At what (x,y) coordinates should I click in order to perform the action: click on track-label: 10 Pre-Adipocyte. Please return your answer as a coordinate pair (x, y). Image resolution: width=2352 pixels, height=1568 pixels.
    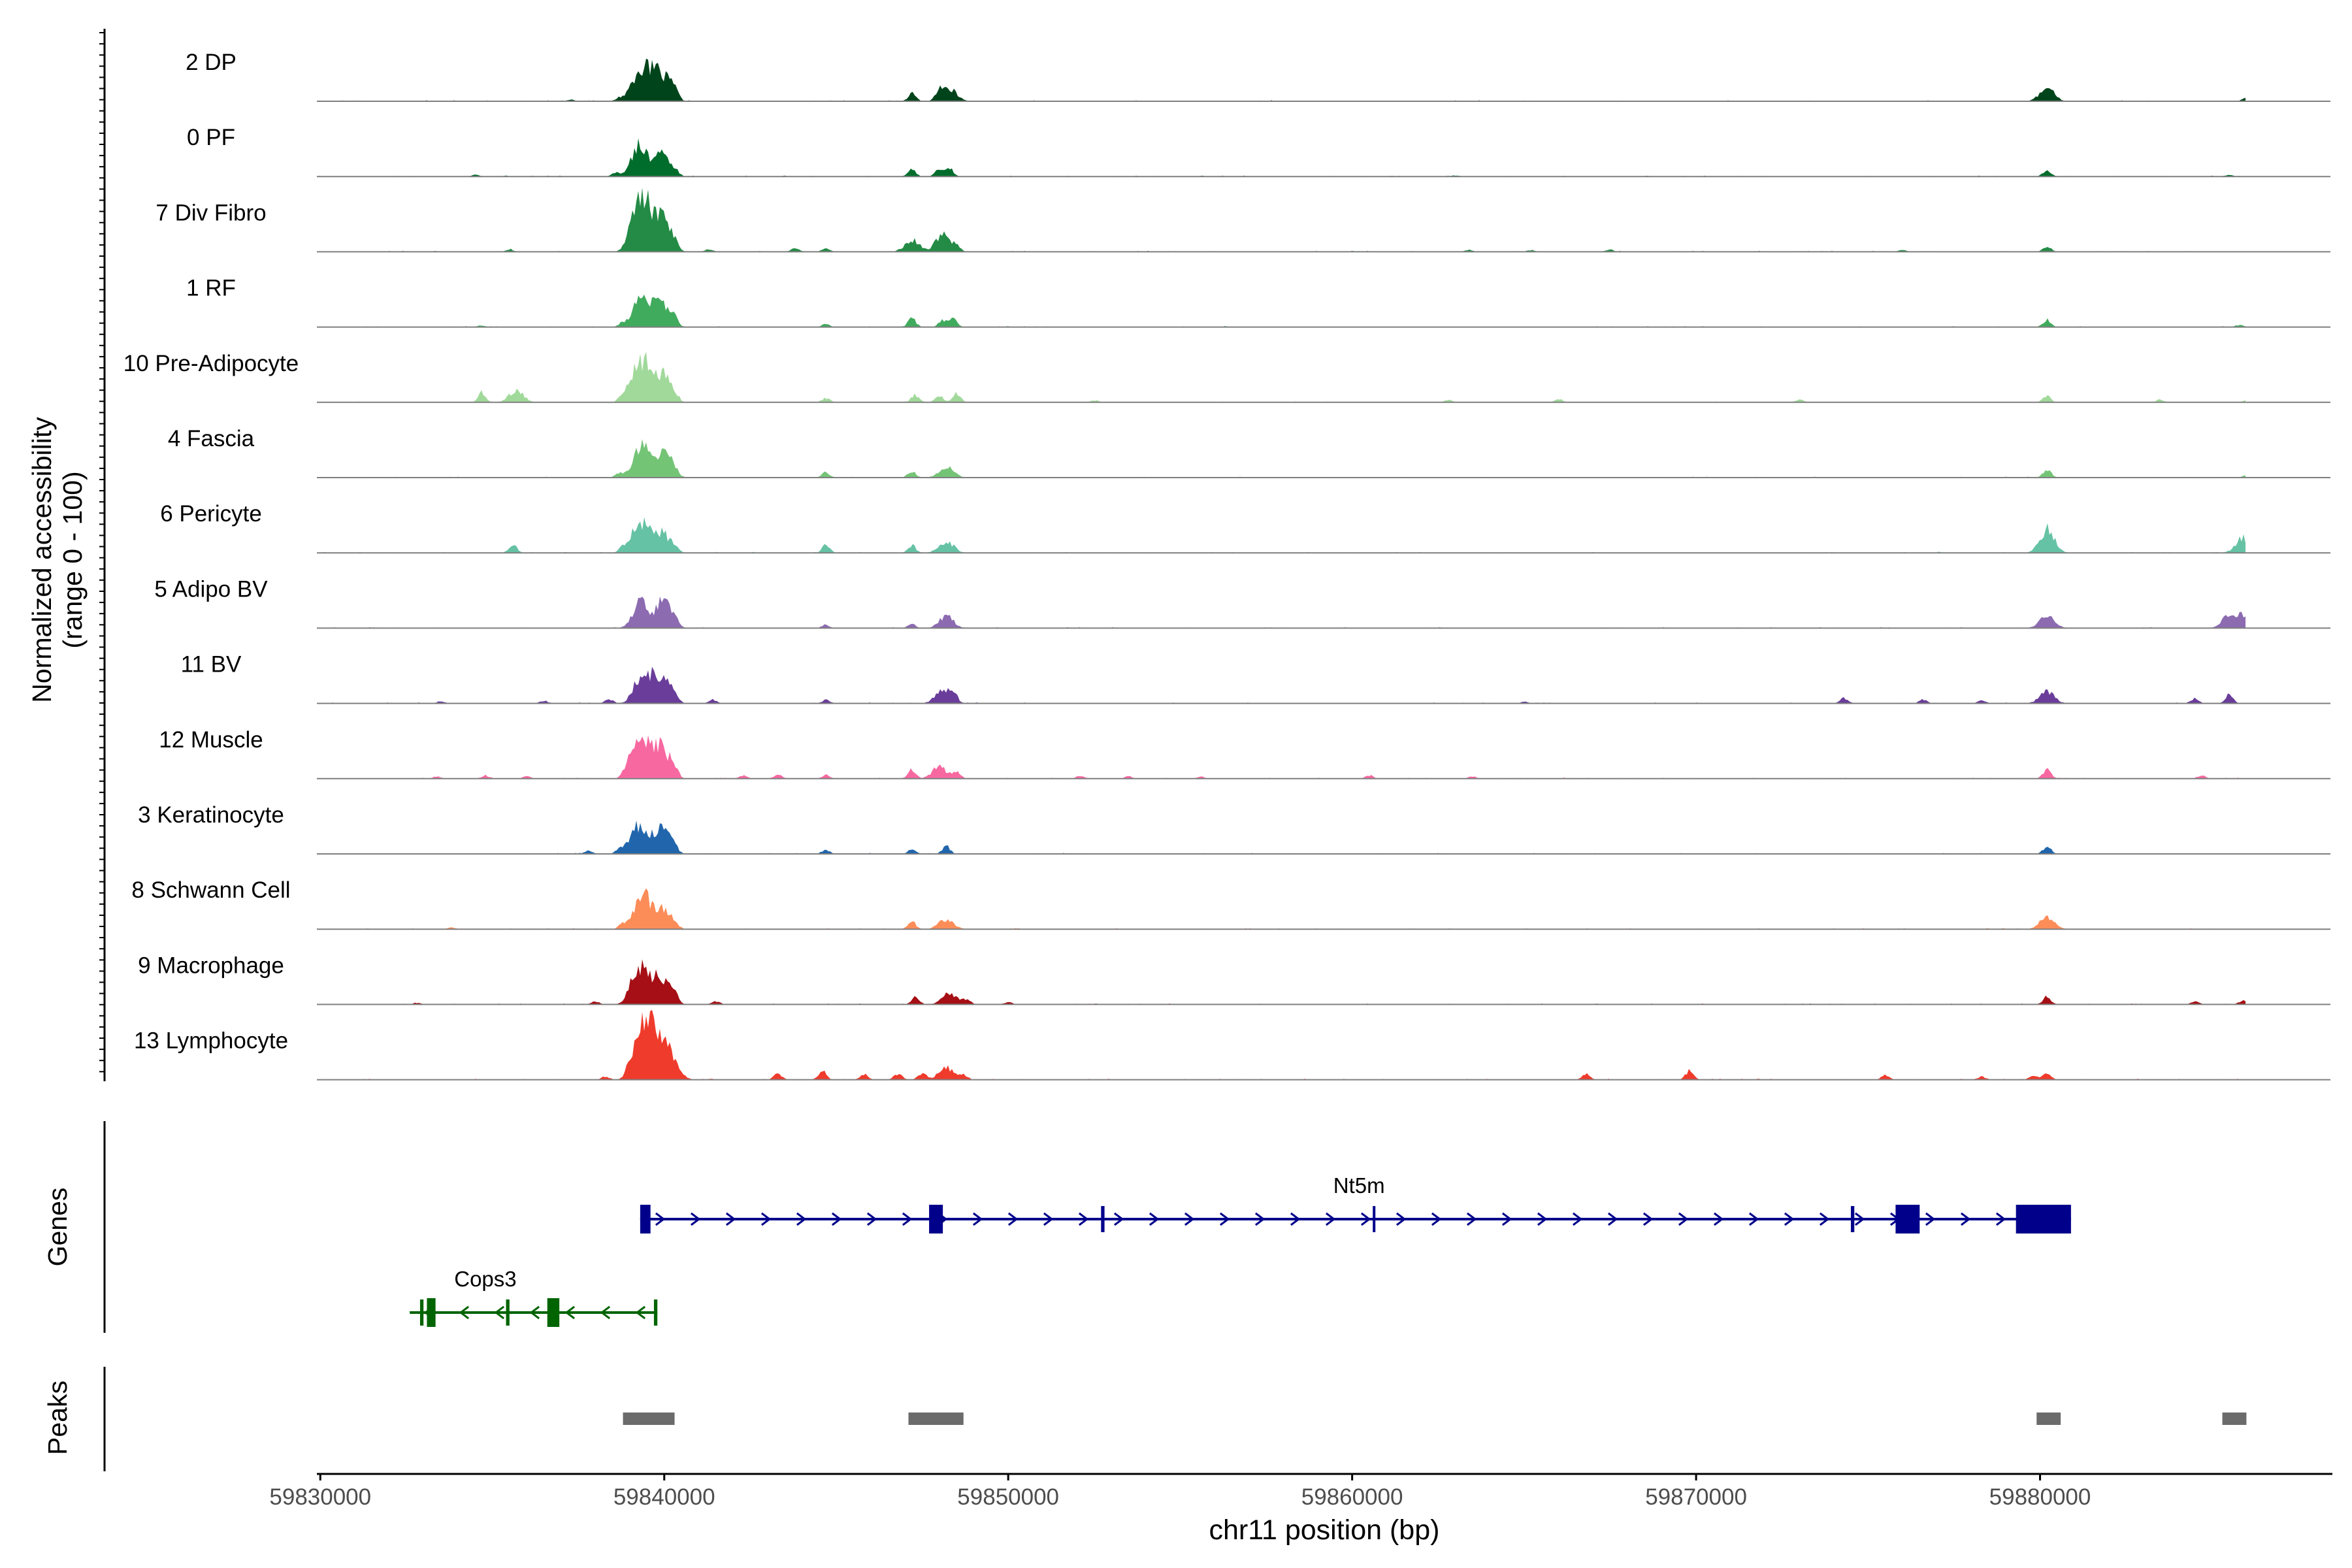
    Looking at the image, I should click on (211, 363).